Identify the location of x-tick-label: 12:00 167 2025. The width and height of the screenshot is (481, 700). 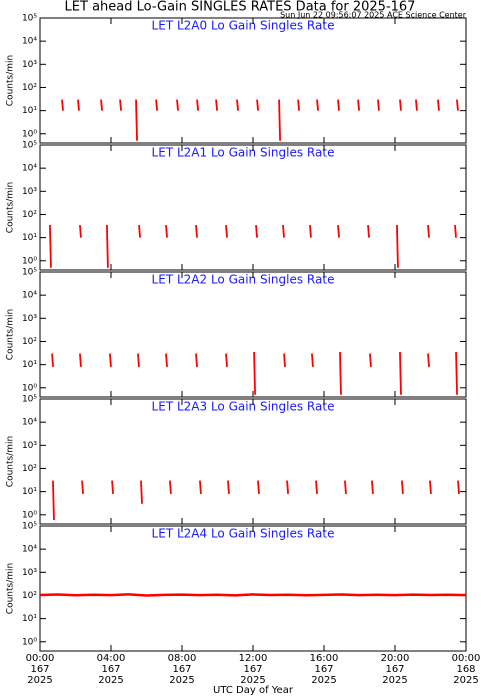
(253, 669).